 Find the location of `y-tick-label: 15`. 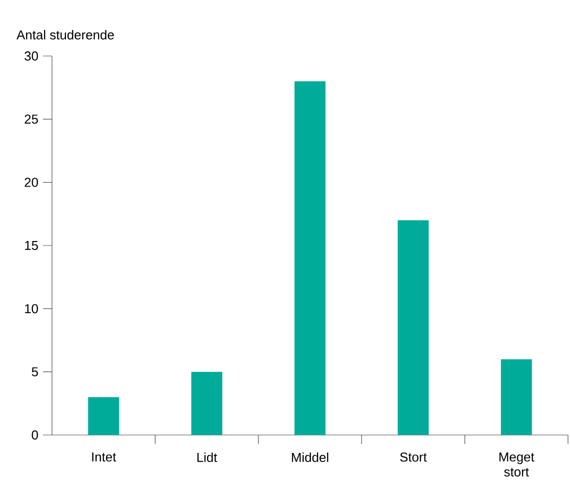

y-tick-label: 15 is located at coordinates (31, 245).